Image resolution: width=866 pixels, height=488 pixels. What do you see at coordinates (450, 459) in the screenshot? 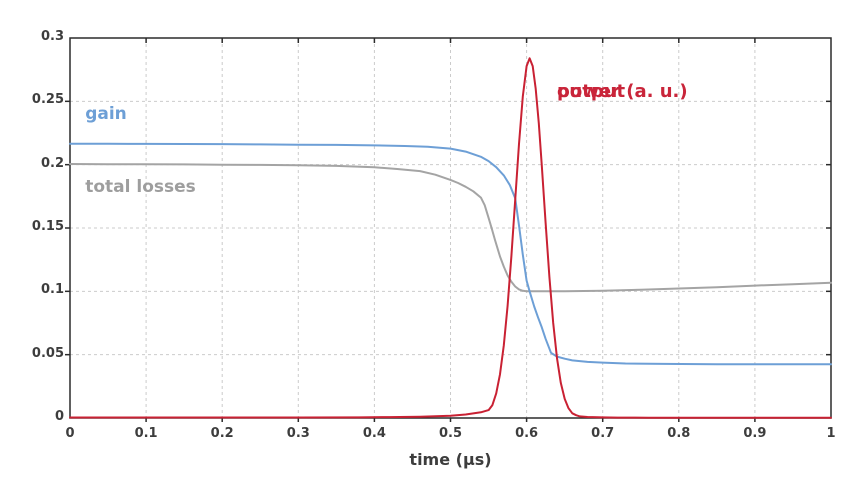
I see `x-axis-title: time (µs)` at bounding box center [450, 459].